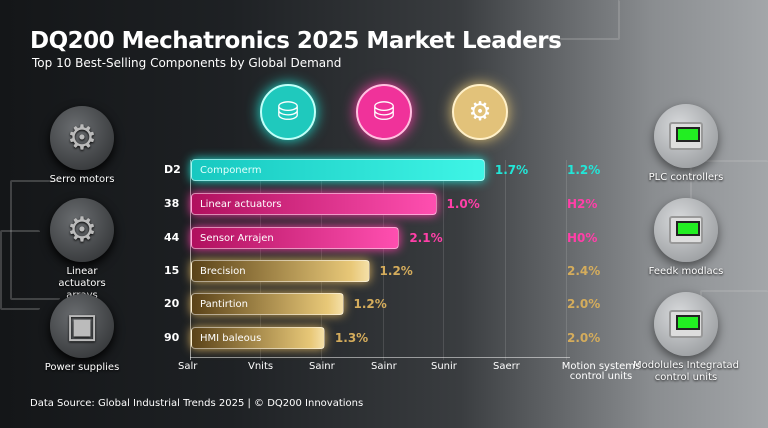 The height and width of the screenshot is (428, 768). What do you see at coordinates (584, 271) in the screenshot?
I see `second-column-label: 2.4%` at bounding box center [584, 271].